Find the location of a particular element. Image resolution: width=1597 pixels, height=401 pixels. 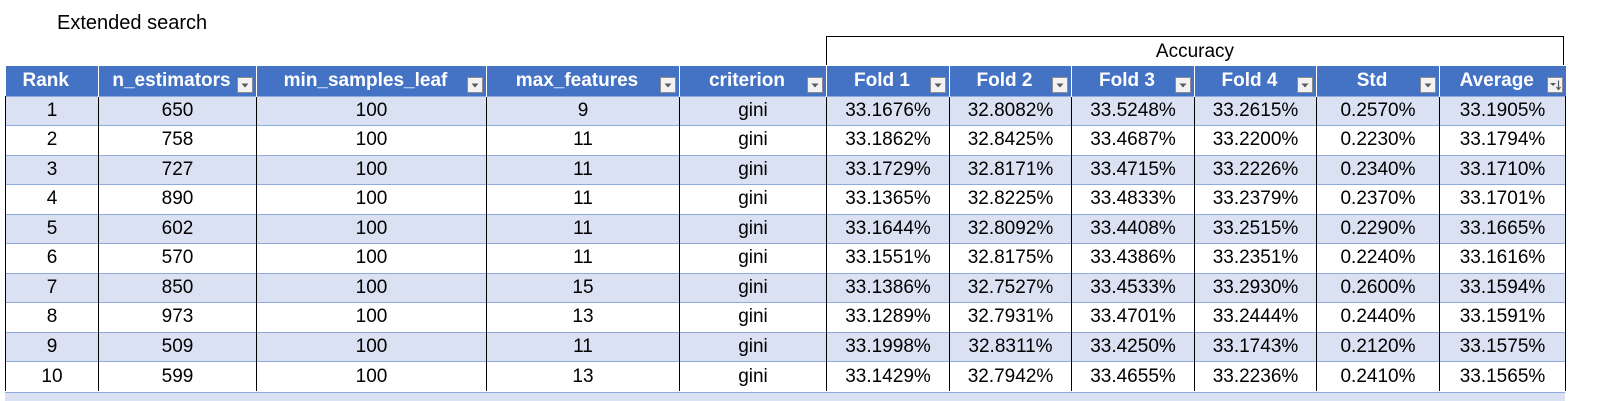

cell-fold-4: 33.2200% is located at coordinates (1255, 140).